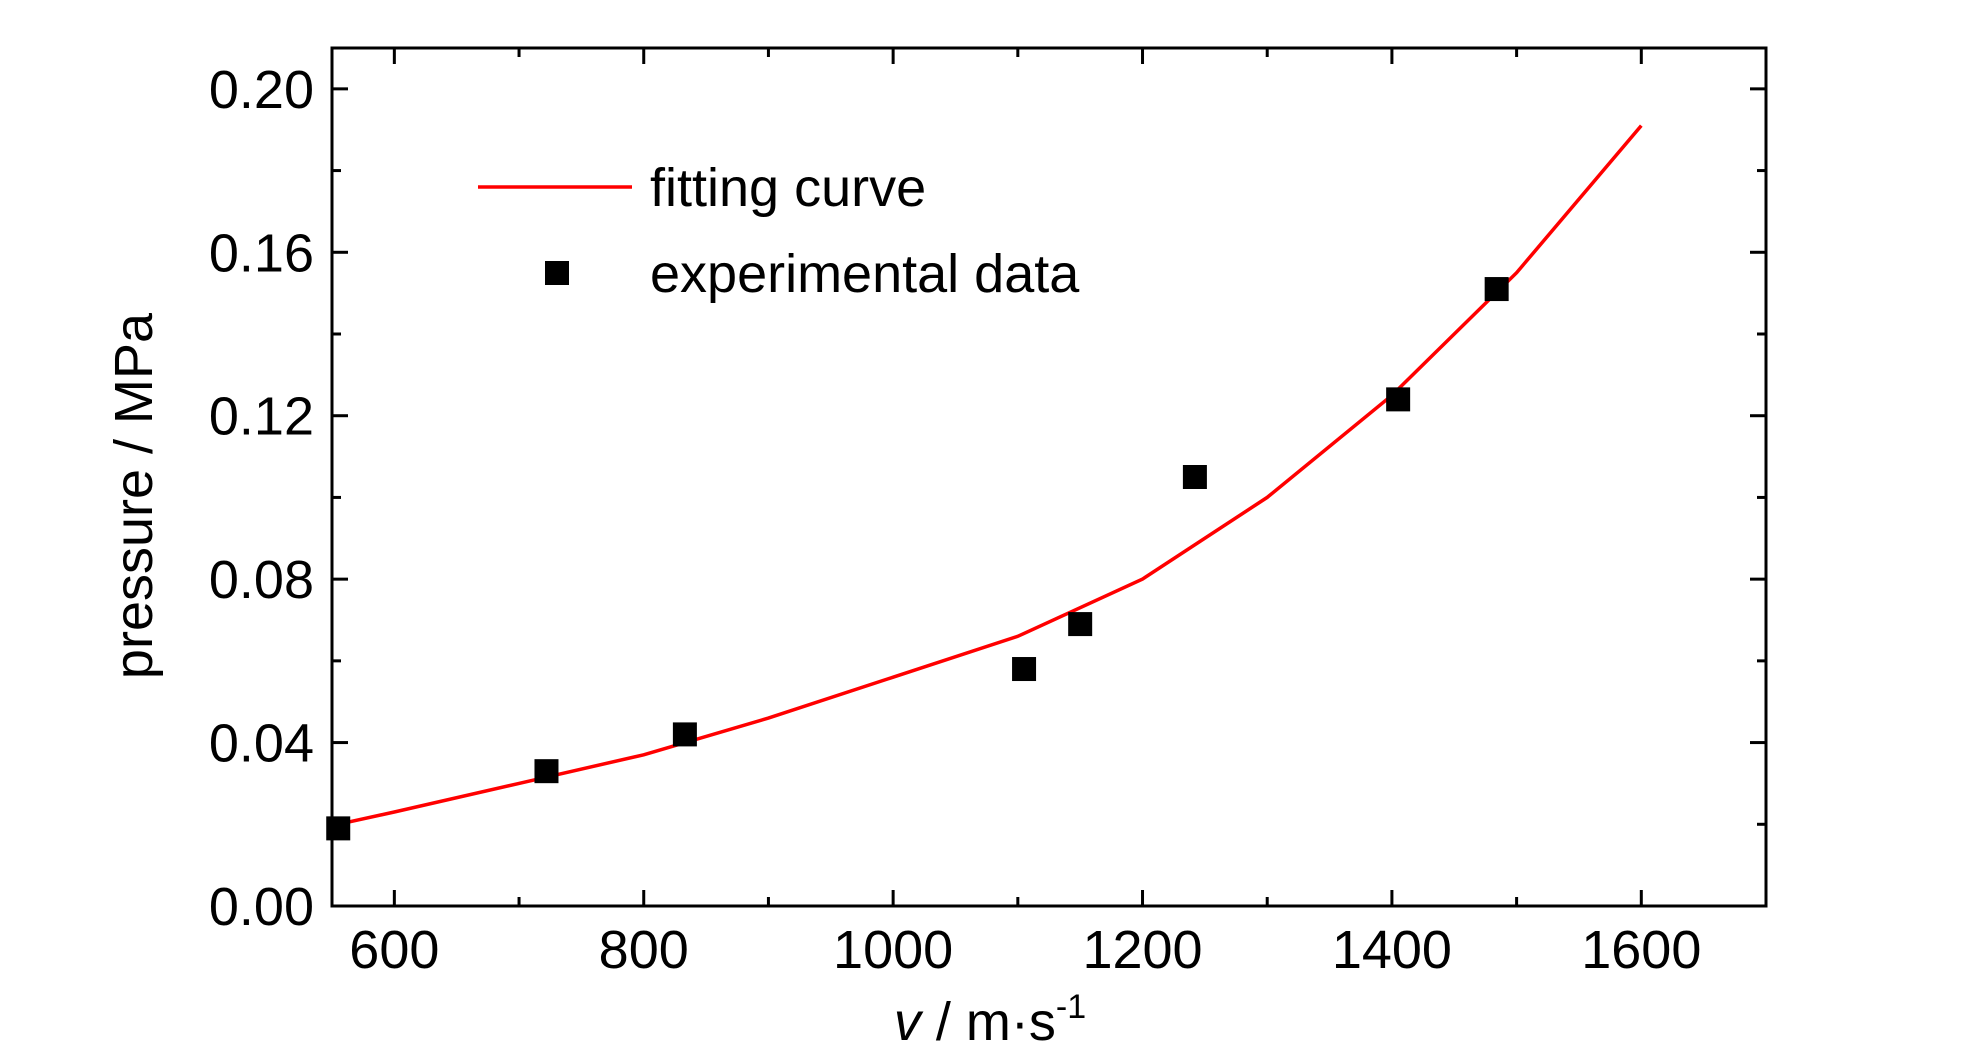  What do you see at coordinates (893, 950) in the screenshot?
I see `x-tick-label: 1000` at bounding box center [893, 950].